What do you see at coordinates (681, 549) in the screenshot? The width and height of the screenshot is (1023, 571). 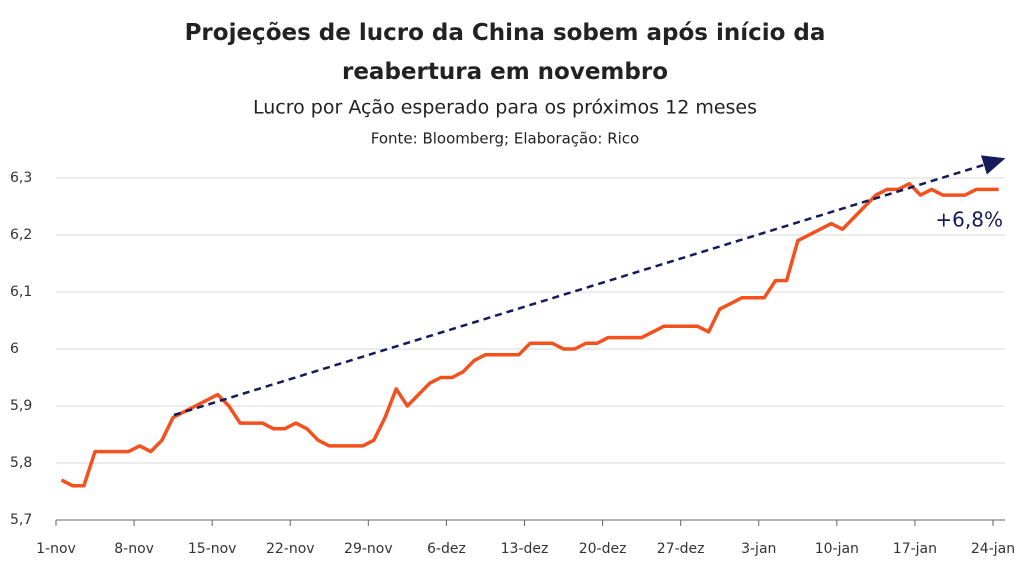 I see `x-tick-label: 27-dez` at bounding box center [681, 549].